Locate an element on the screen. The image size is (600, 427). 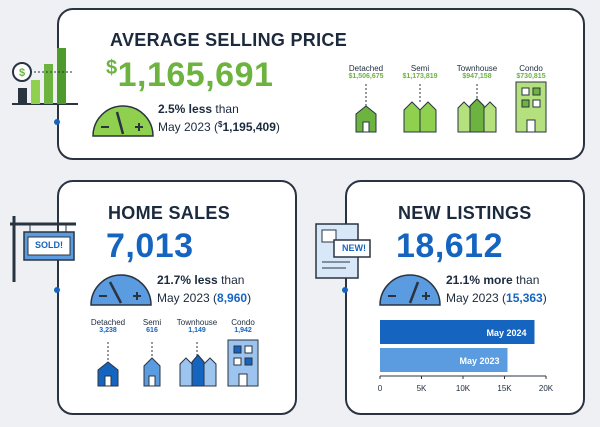
amount: 1,165,691 is located at coordinates (195, 75).